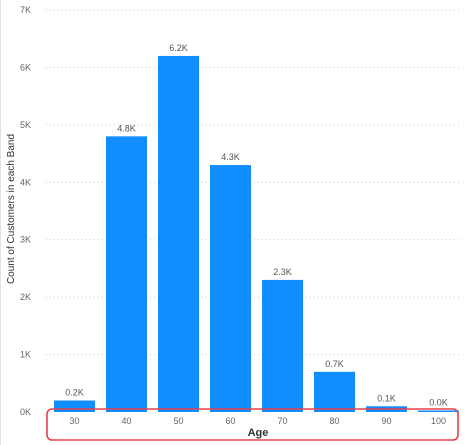 This screenshot has height=445, width=474. What do you see at coordinates (25, 125) in the screenshot?
I see `y-tick-label: 5K` at bounding box center [25, 125].